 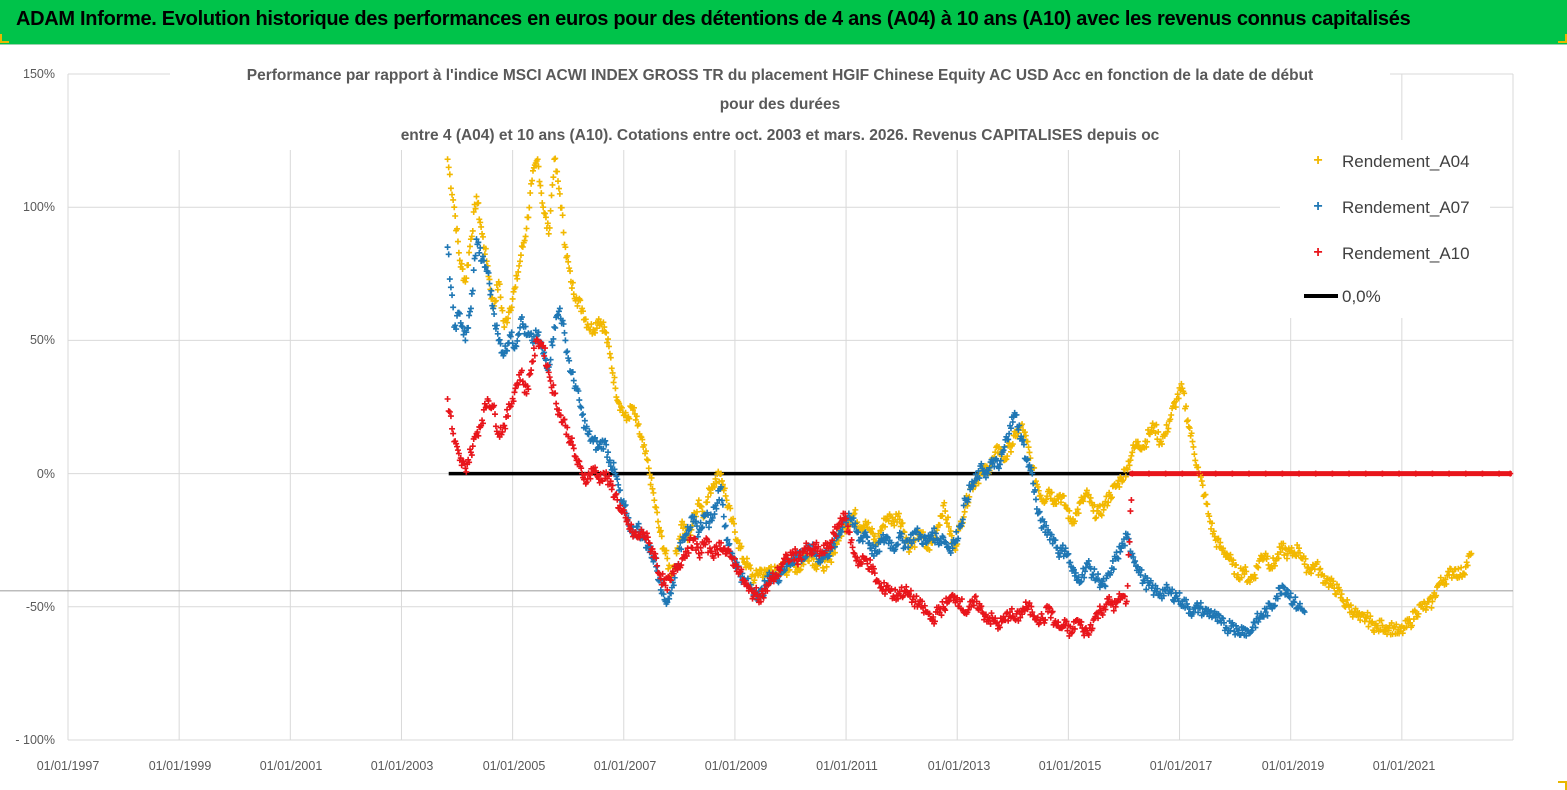 I want to click on chart-title-line-2: pour des durées, so click(x=780, y=104).